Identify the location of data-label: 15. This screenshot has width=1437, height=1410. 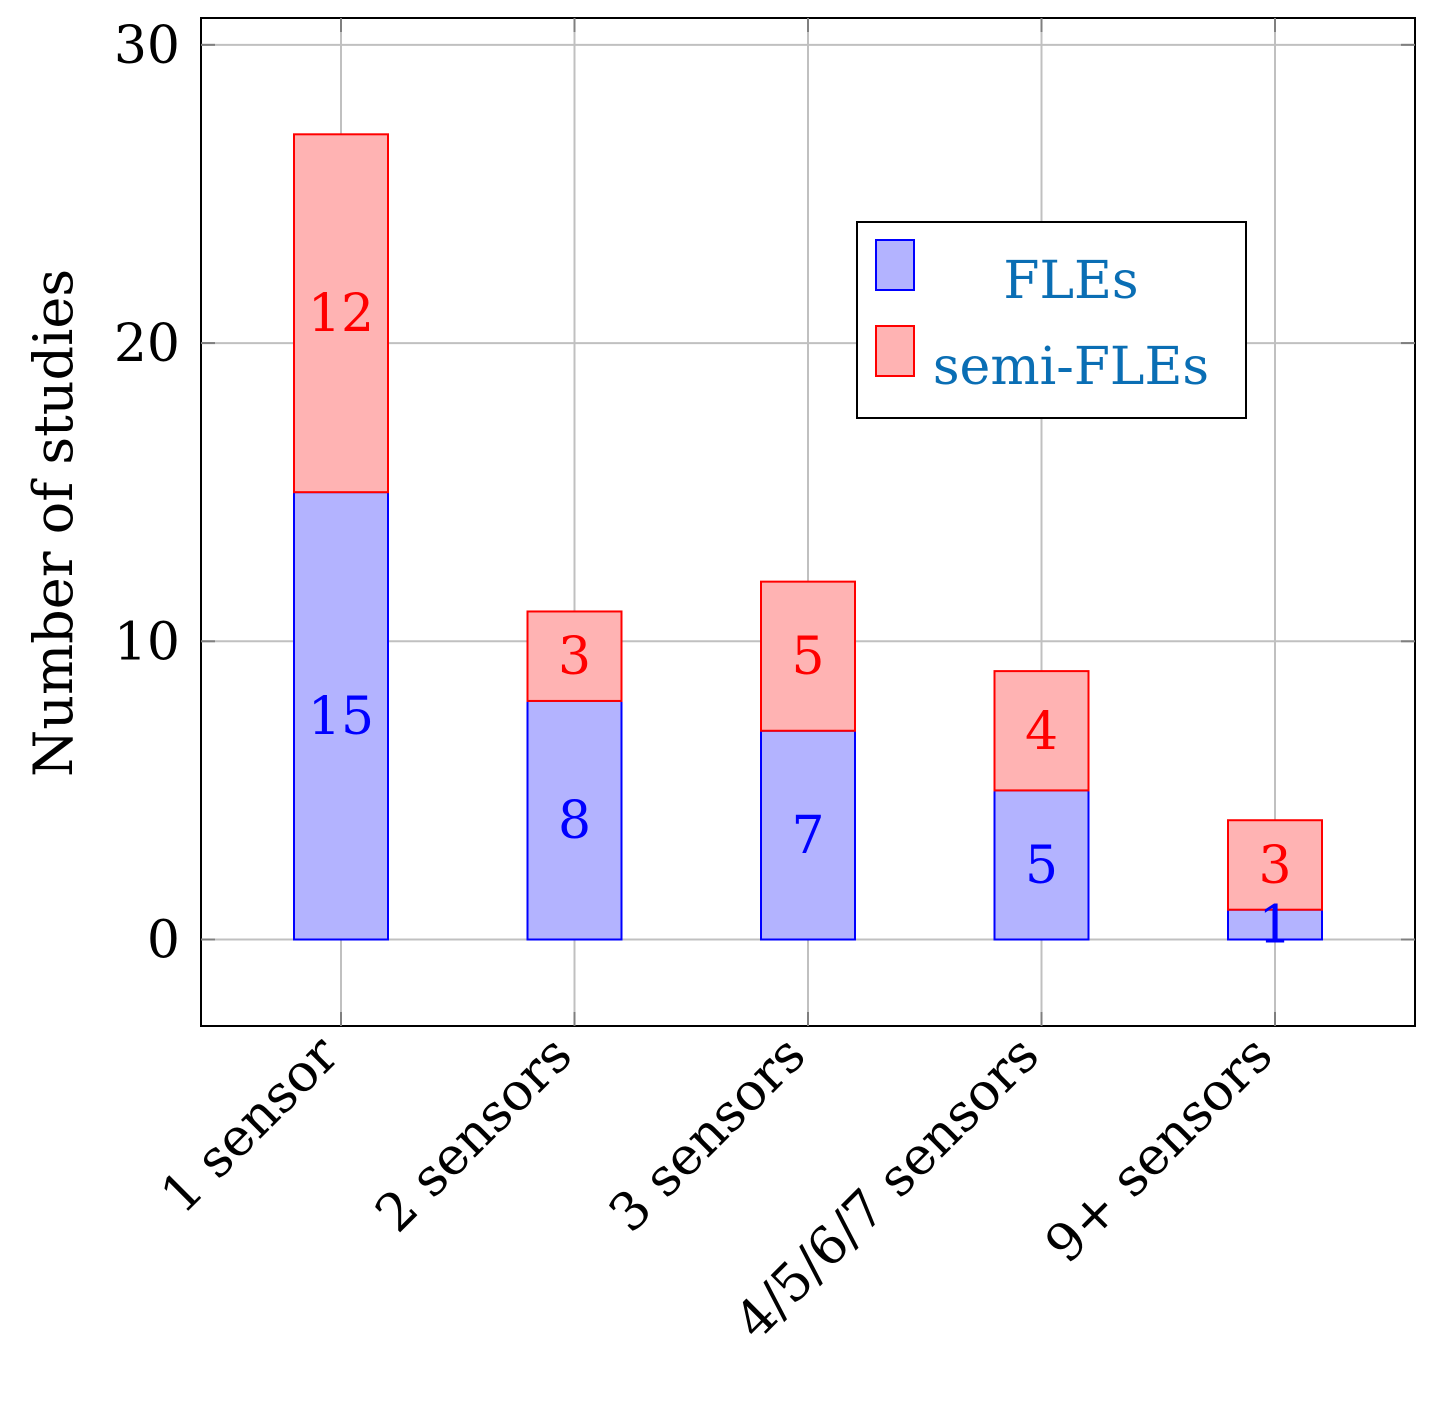
(341, 717).